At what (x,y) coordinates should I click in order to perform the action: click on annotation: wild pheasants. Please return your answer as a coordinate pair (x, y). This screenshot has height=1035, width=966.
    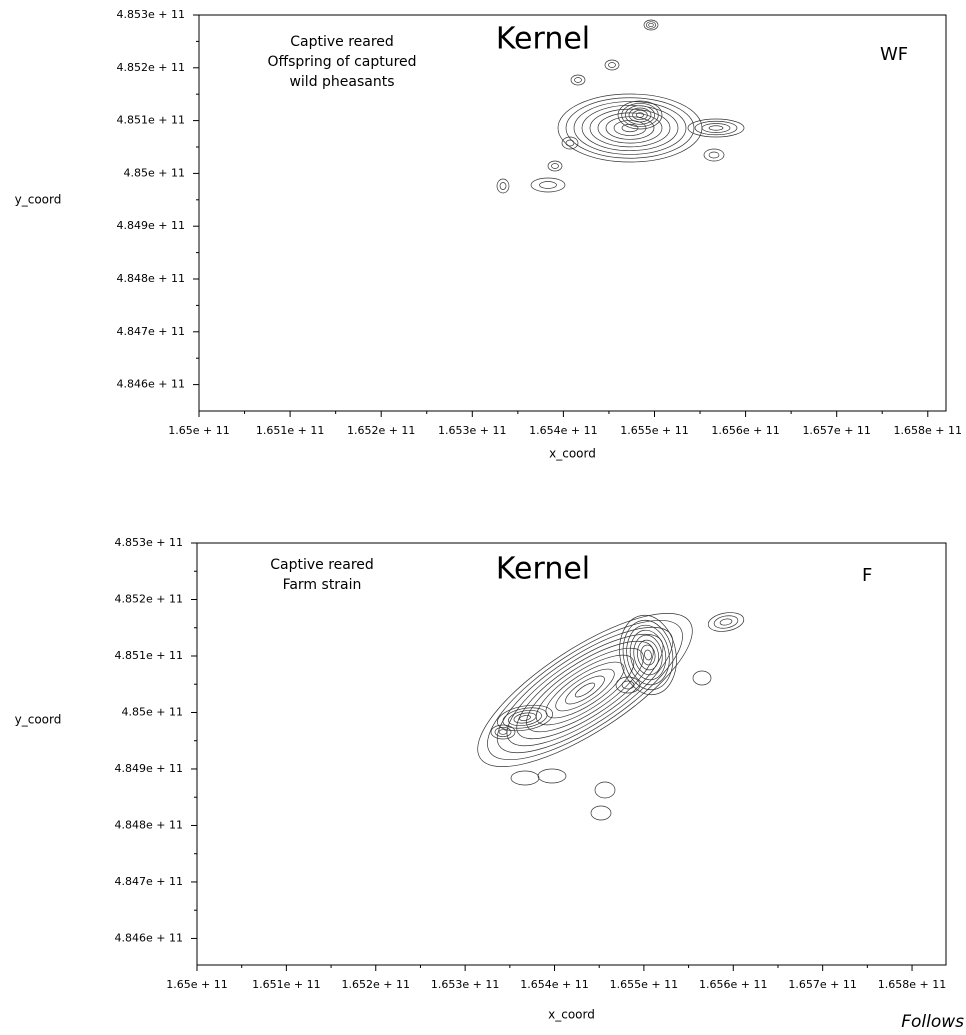
    Looking at the image, I should click on (341, 82).